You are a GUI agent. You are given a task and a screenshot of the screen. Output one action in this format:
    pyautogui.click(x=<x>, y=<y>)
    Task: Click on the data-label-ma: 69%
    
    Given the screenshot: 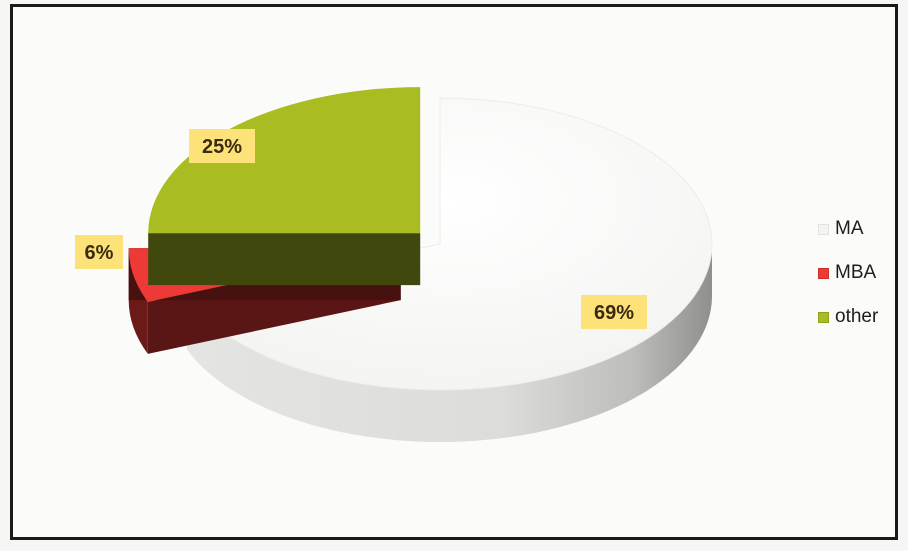 What is the action you would take?
    pyautogui.click(x=614, y=313)
    